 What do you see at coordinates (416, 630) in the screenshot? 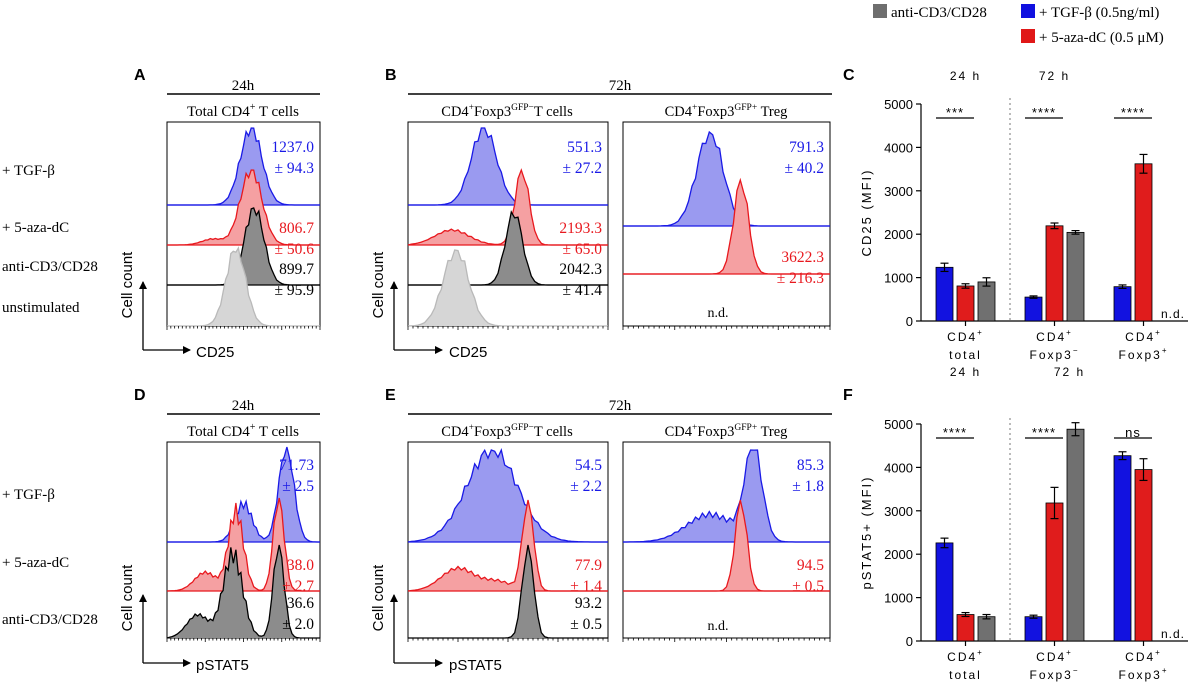
I see `axis-arrows-e` at bounding box center [416, 630].